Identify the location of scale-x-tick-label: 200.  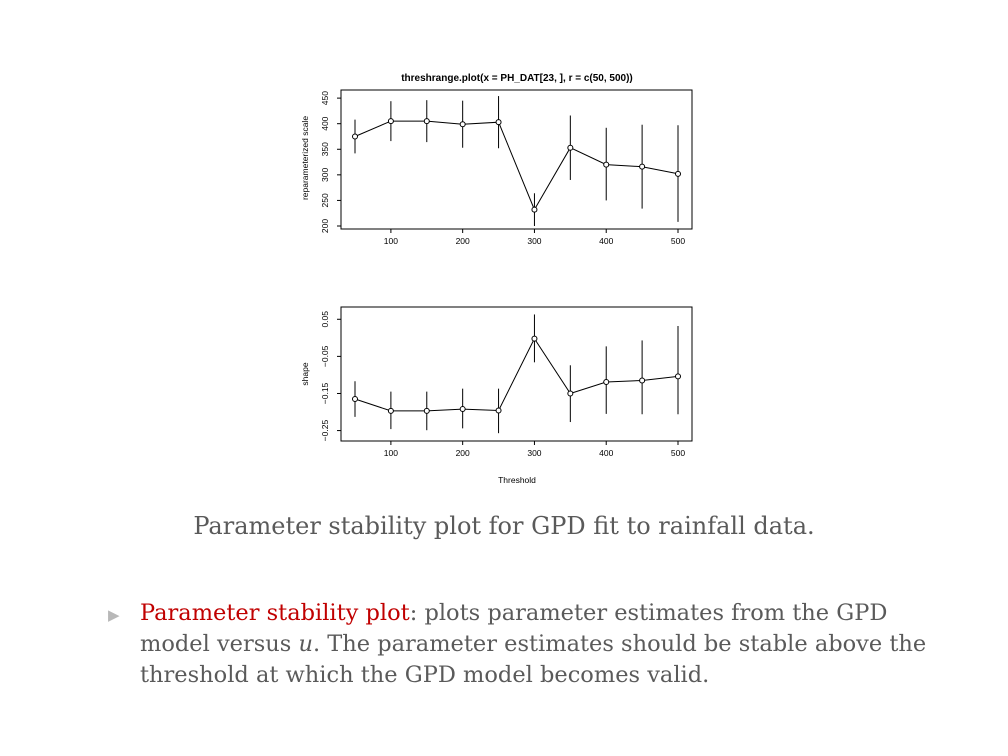
(463, 241).